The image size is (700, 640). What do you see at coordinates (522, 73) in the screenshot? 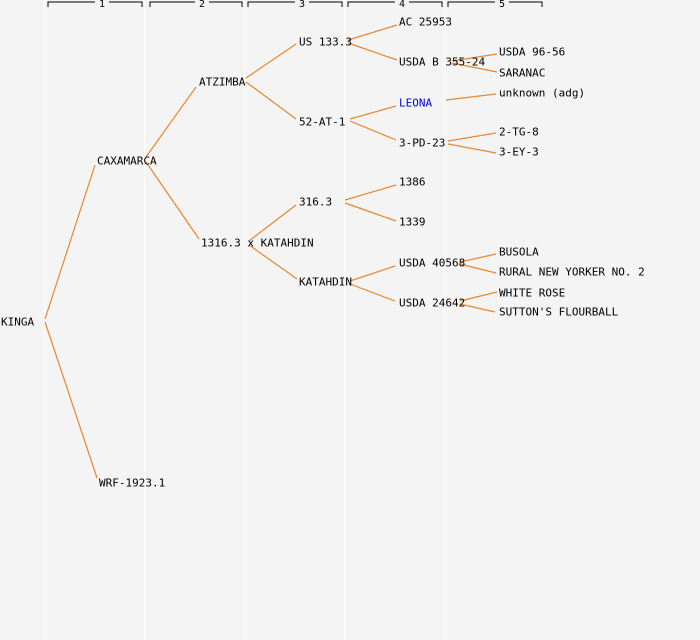
I see `node-saranac: SARANAC` at bounding box center [522, 73].